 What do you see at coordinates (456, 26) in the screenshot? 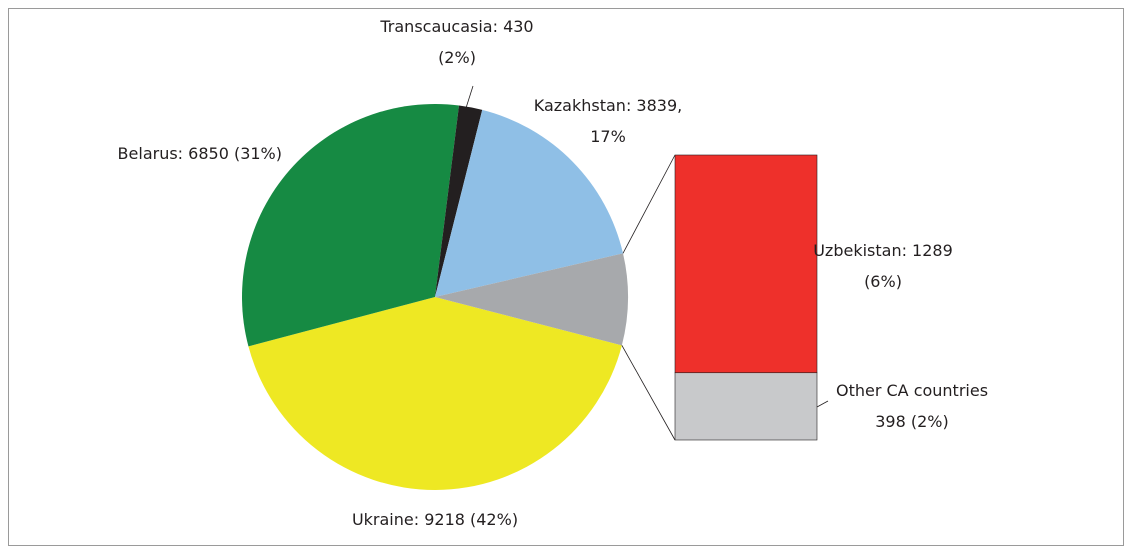
I see `label-line: Transcaucasia: 430` at bounding box center [456, 26].